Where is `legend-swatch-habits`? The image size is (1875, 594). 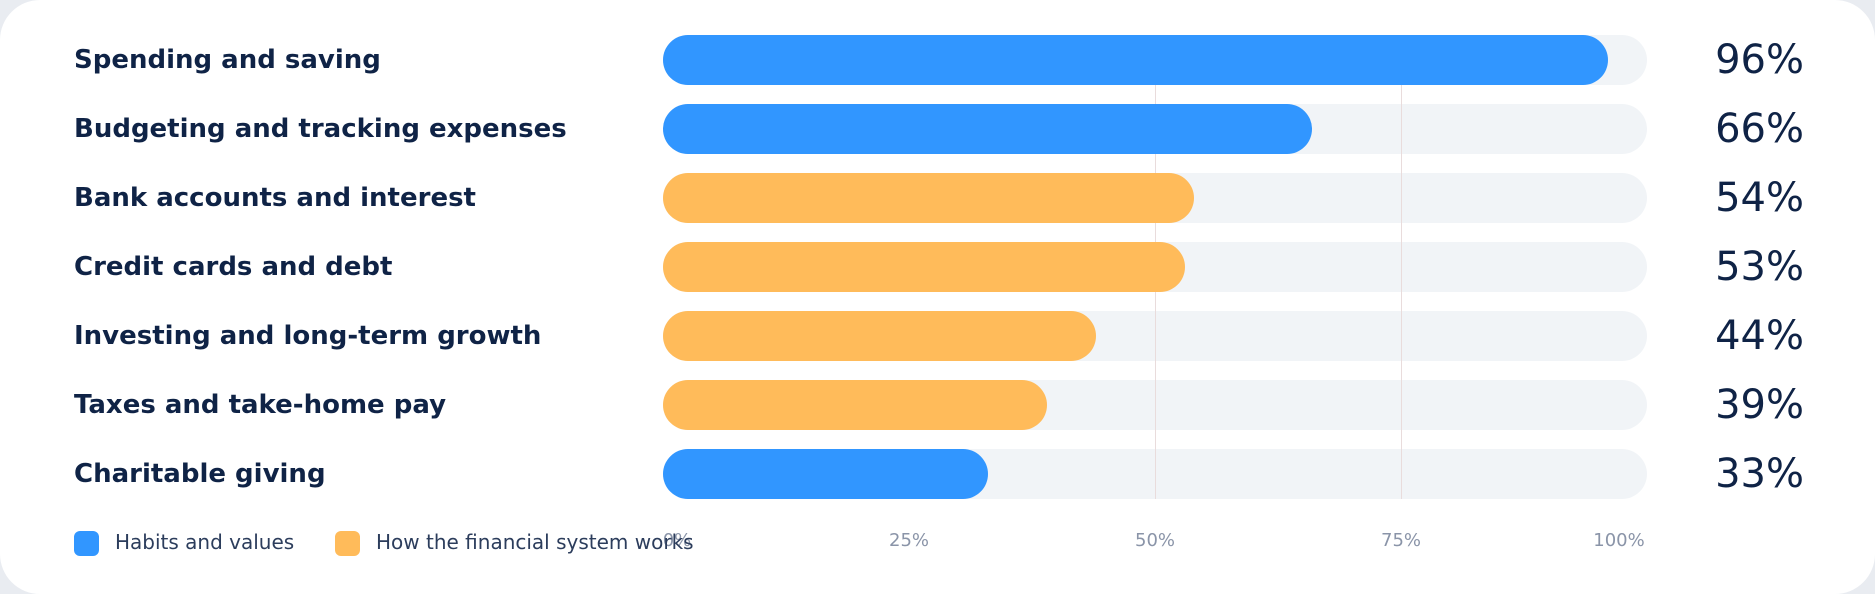
legend-swatch-habits is located at coordinates (86, 543).